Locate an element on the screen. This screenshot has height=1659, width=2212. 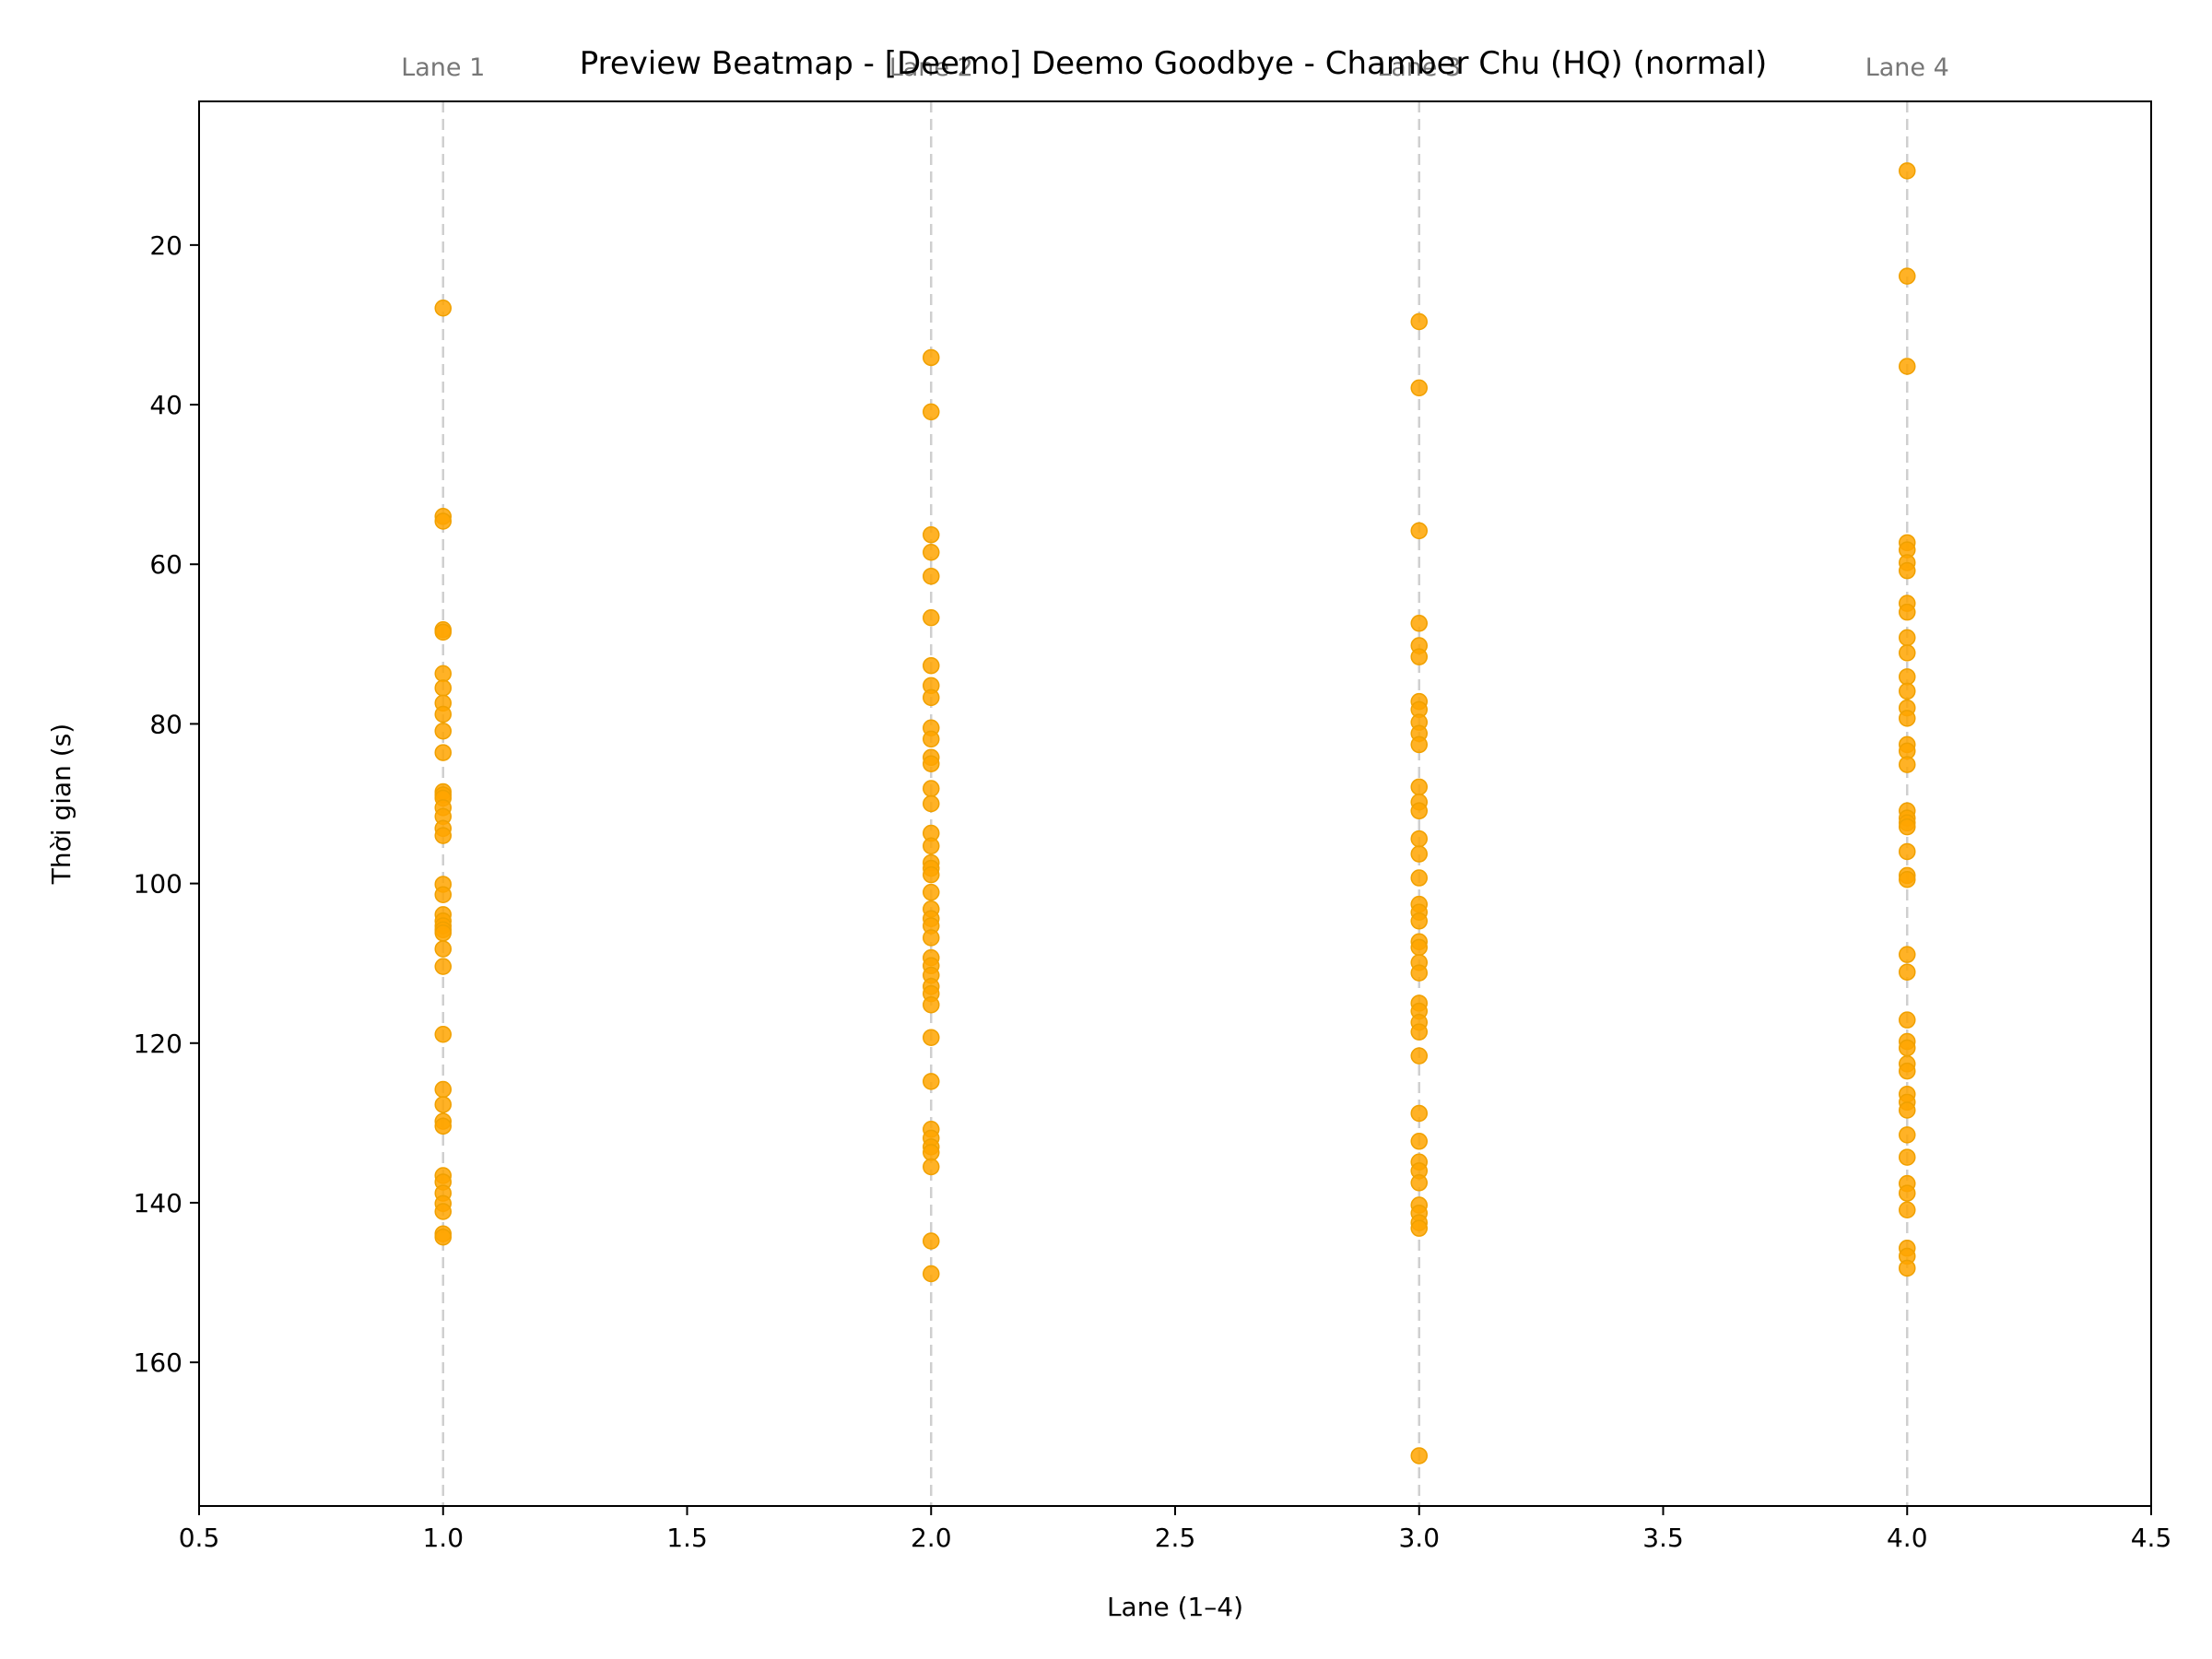
x-tick-label: 4.0 is located at coordinates (1907, 1538).